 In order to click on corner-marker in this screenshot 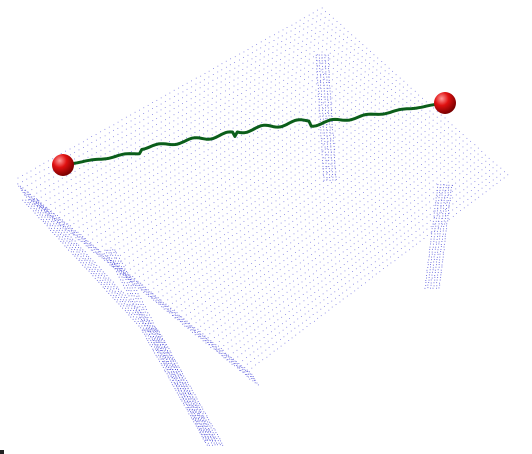, I will do `click(2, 452)`.